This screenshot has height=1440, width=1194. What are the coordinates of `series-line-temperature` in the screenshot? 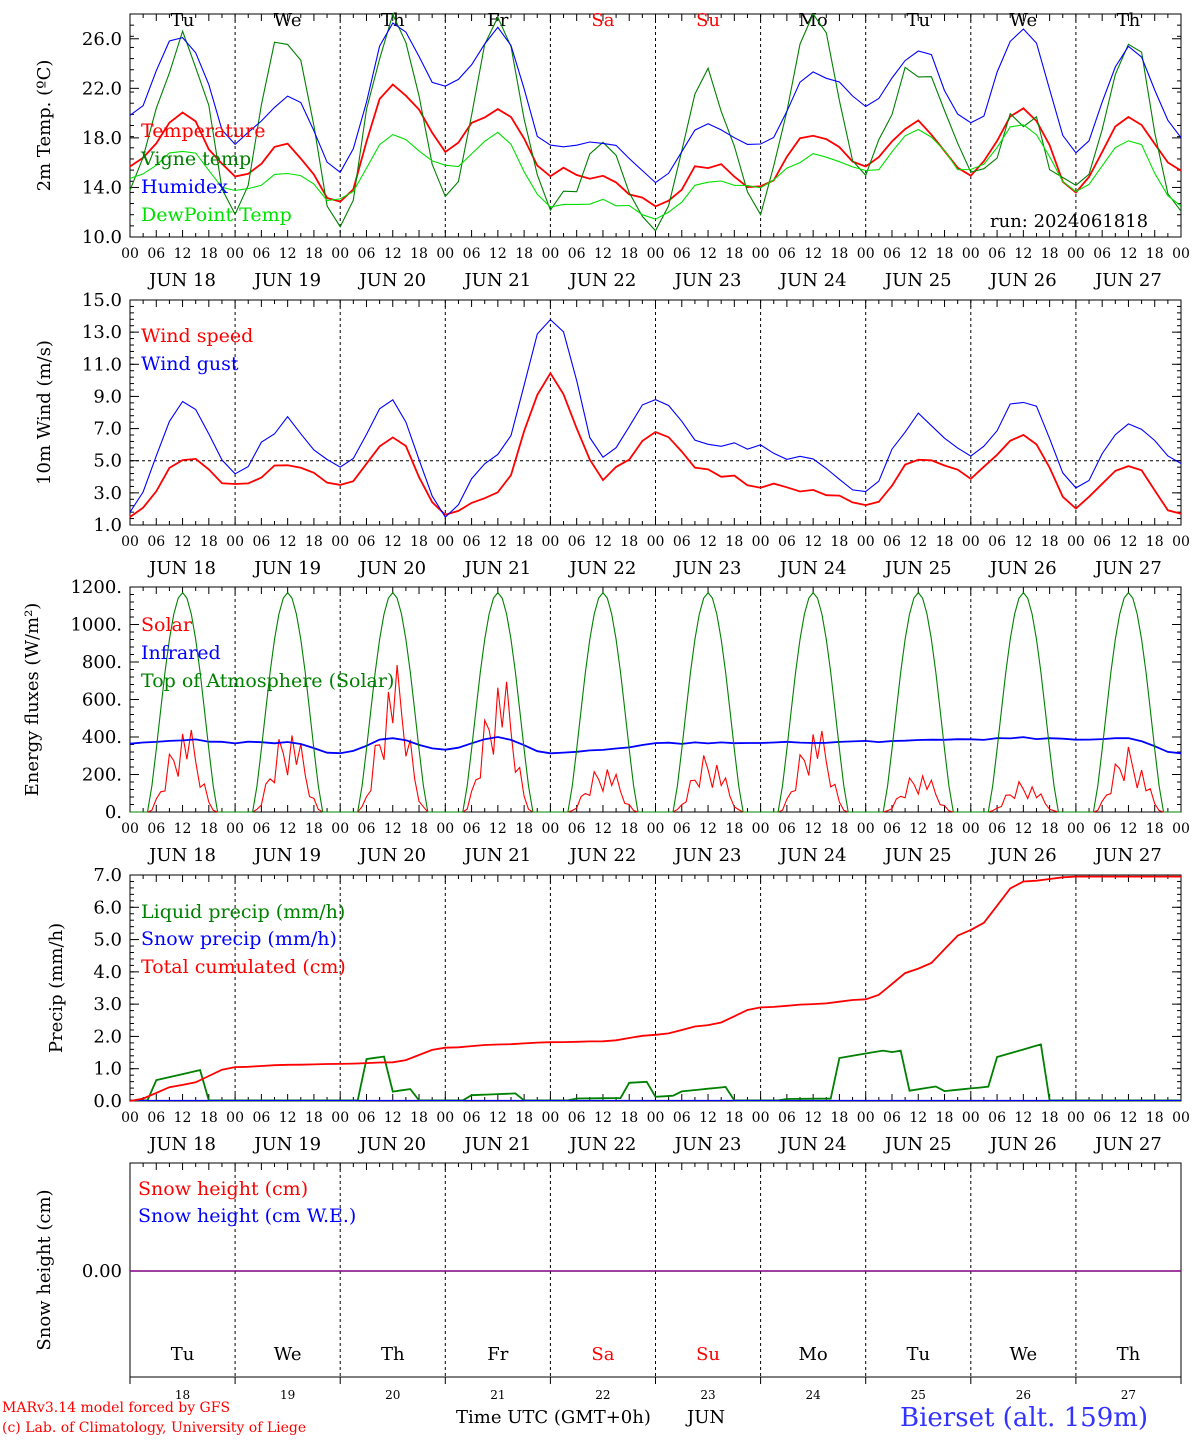 It's located at (655, 145).